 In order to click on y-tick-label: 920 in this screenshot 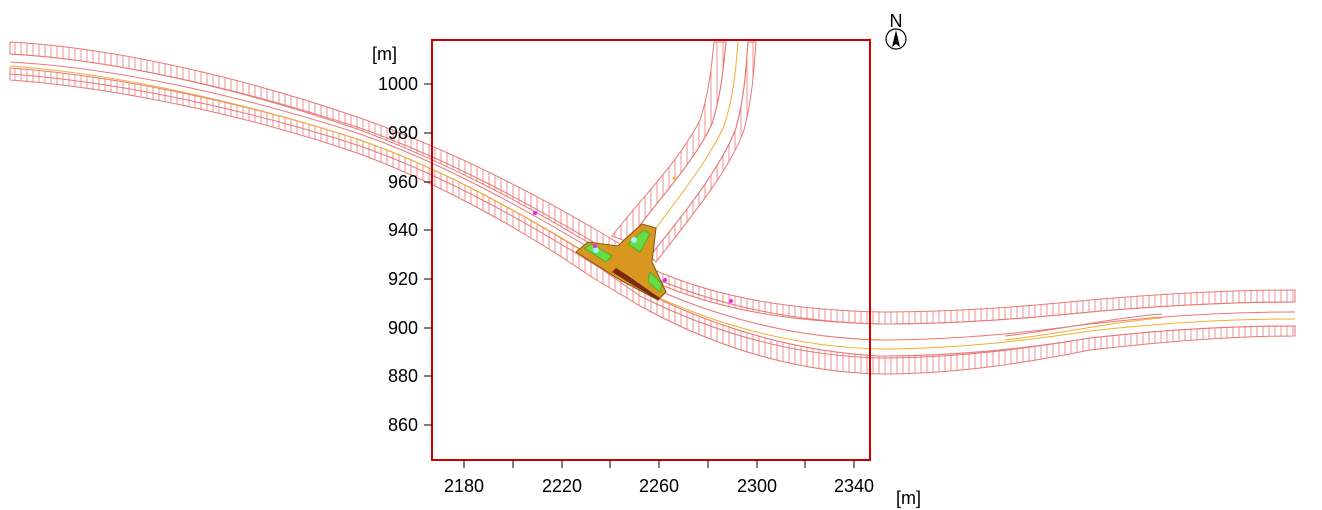, I will do `click(403, 279)`.